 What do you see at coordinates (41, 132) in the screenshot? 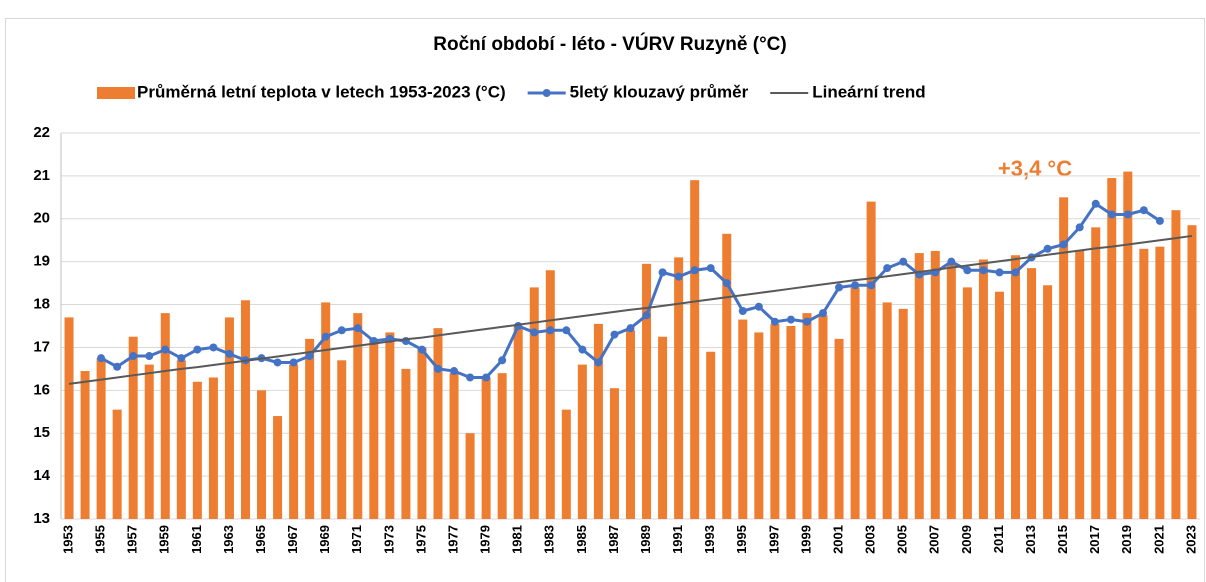
I see `y-tick-label: 22` at bounding box center [41, 132].